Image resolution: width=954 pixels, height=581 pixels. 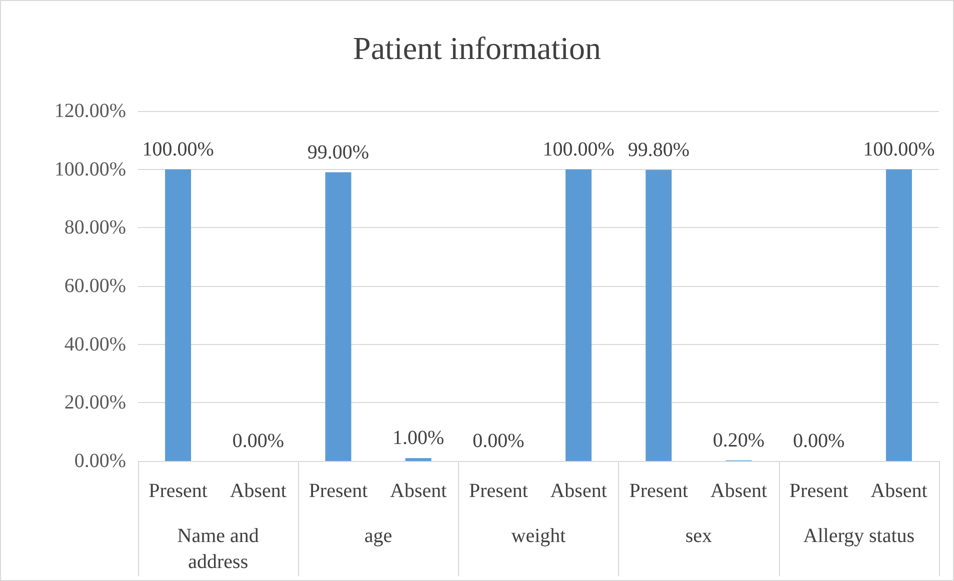 I want to click on text: Allergy status, so click(x=859, y=536).